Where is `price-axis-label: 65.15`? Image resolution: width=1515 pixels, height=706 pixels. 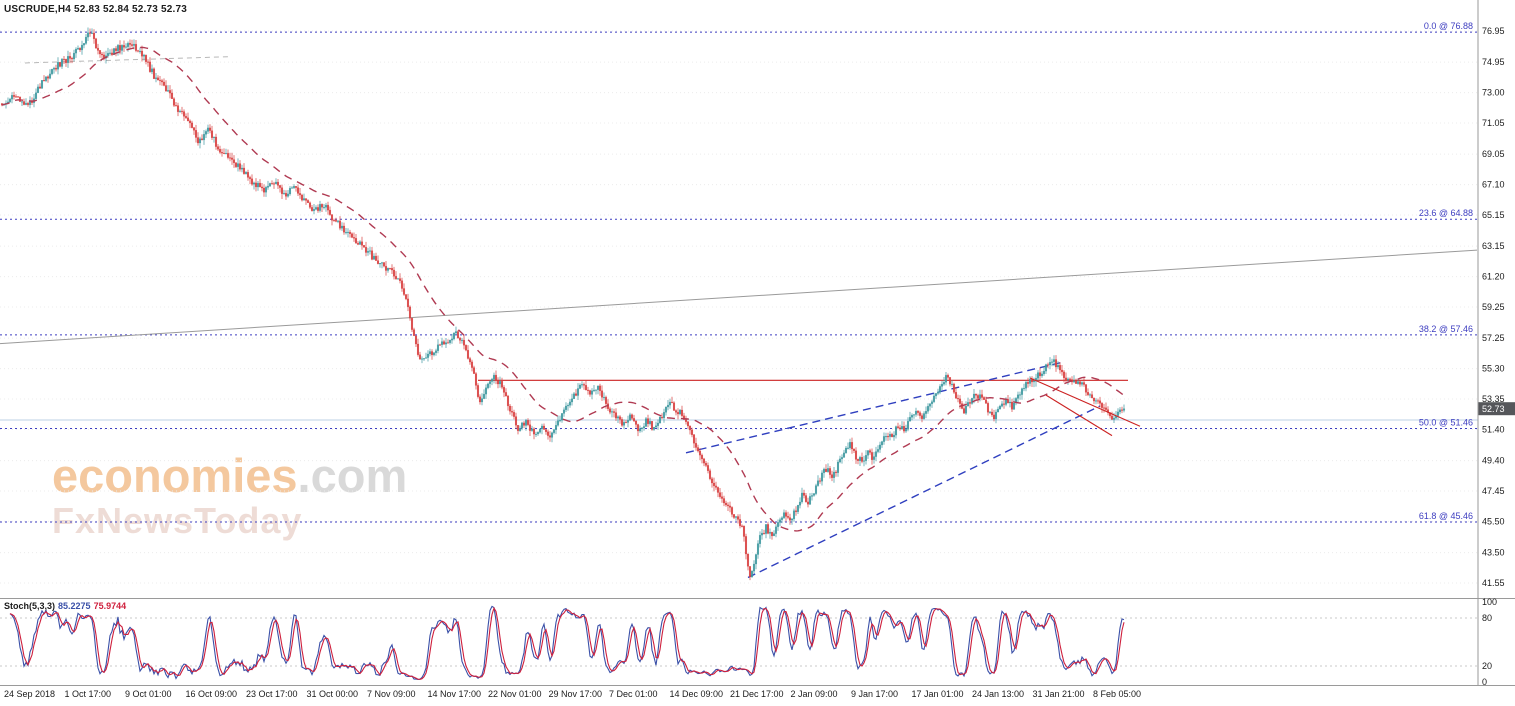 price-axis-label: 65.15 is located at coordinates (1493, 215).